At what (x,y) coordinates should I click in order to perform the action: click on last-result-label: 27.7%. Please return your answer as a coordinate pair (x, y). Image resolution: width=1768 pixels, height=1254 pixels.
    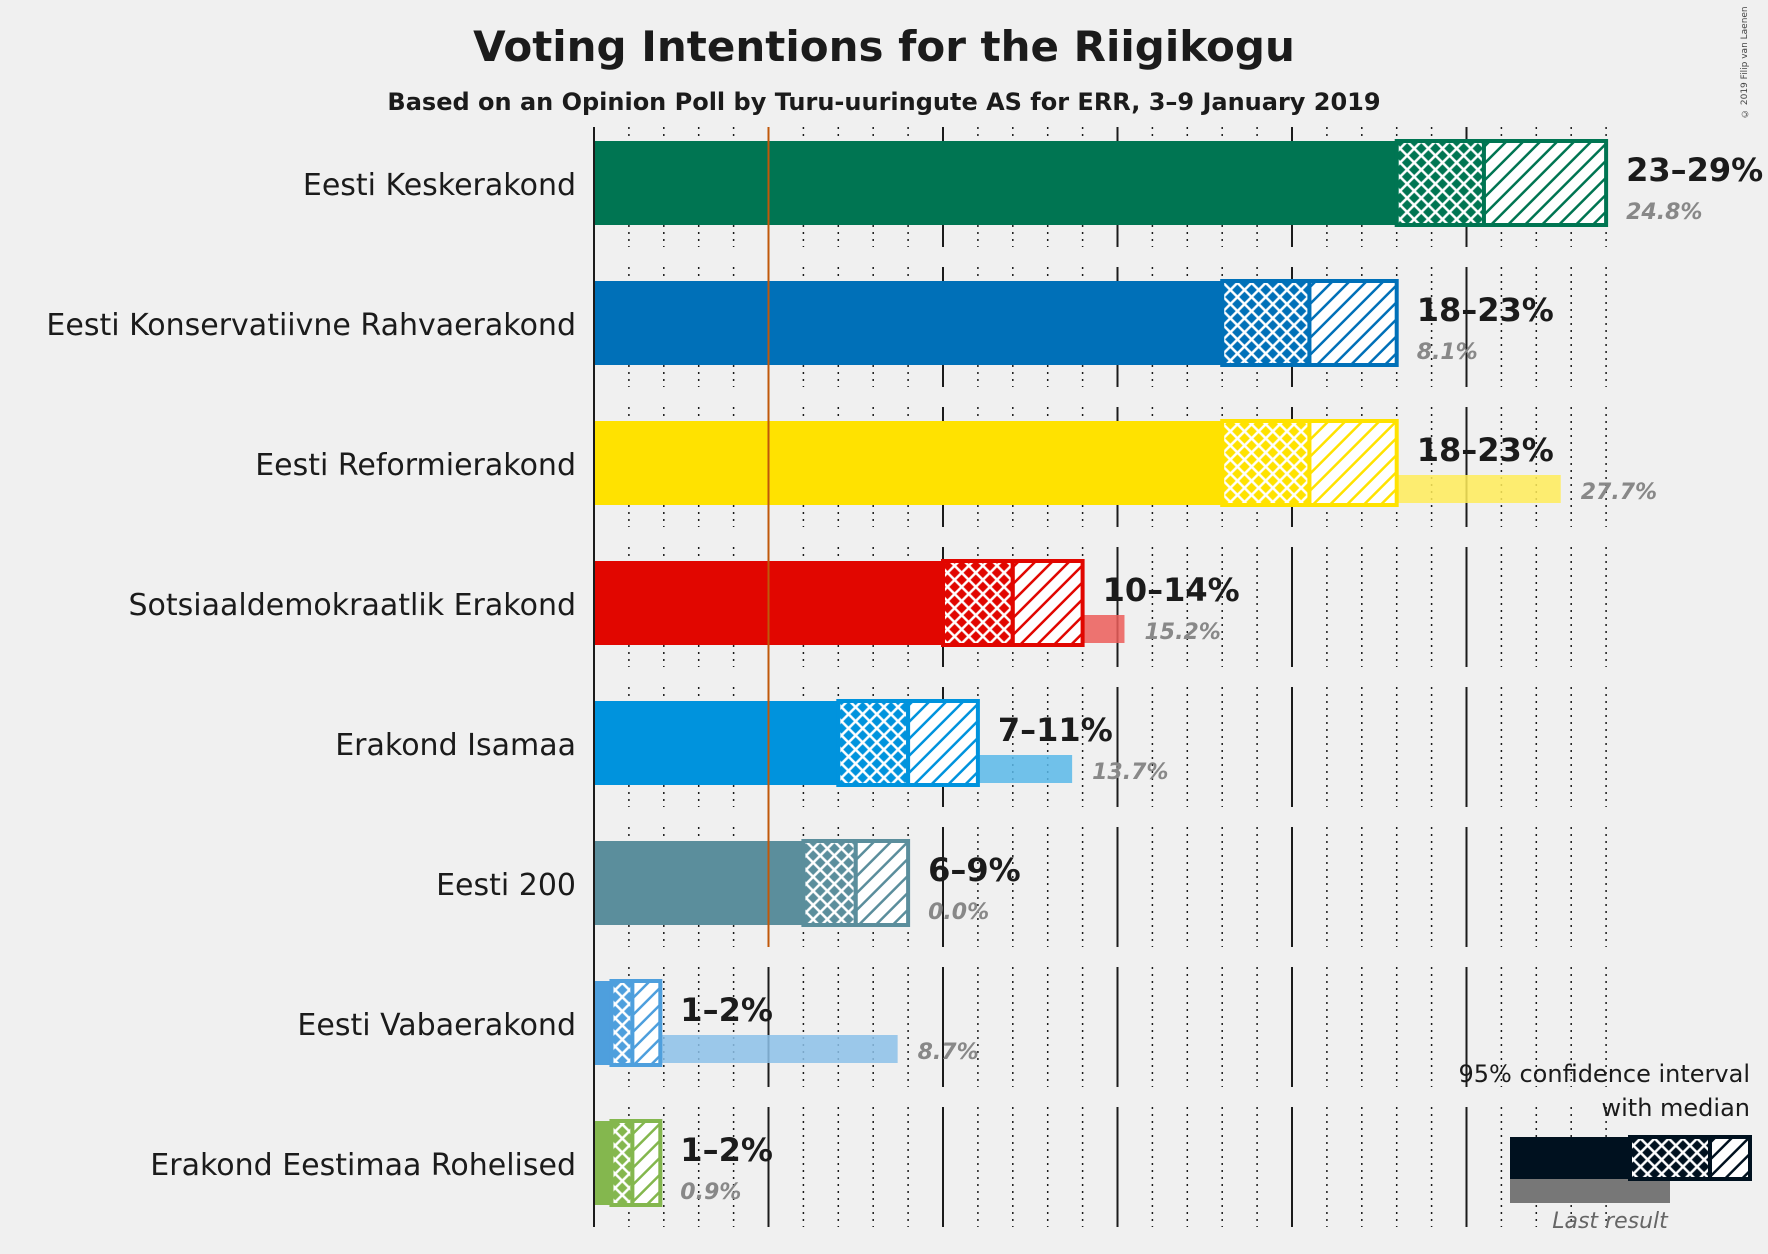
    Looking at the image, I should click on (1619, 492).